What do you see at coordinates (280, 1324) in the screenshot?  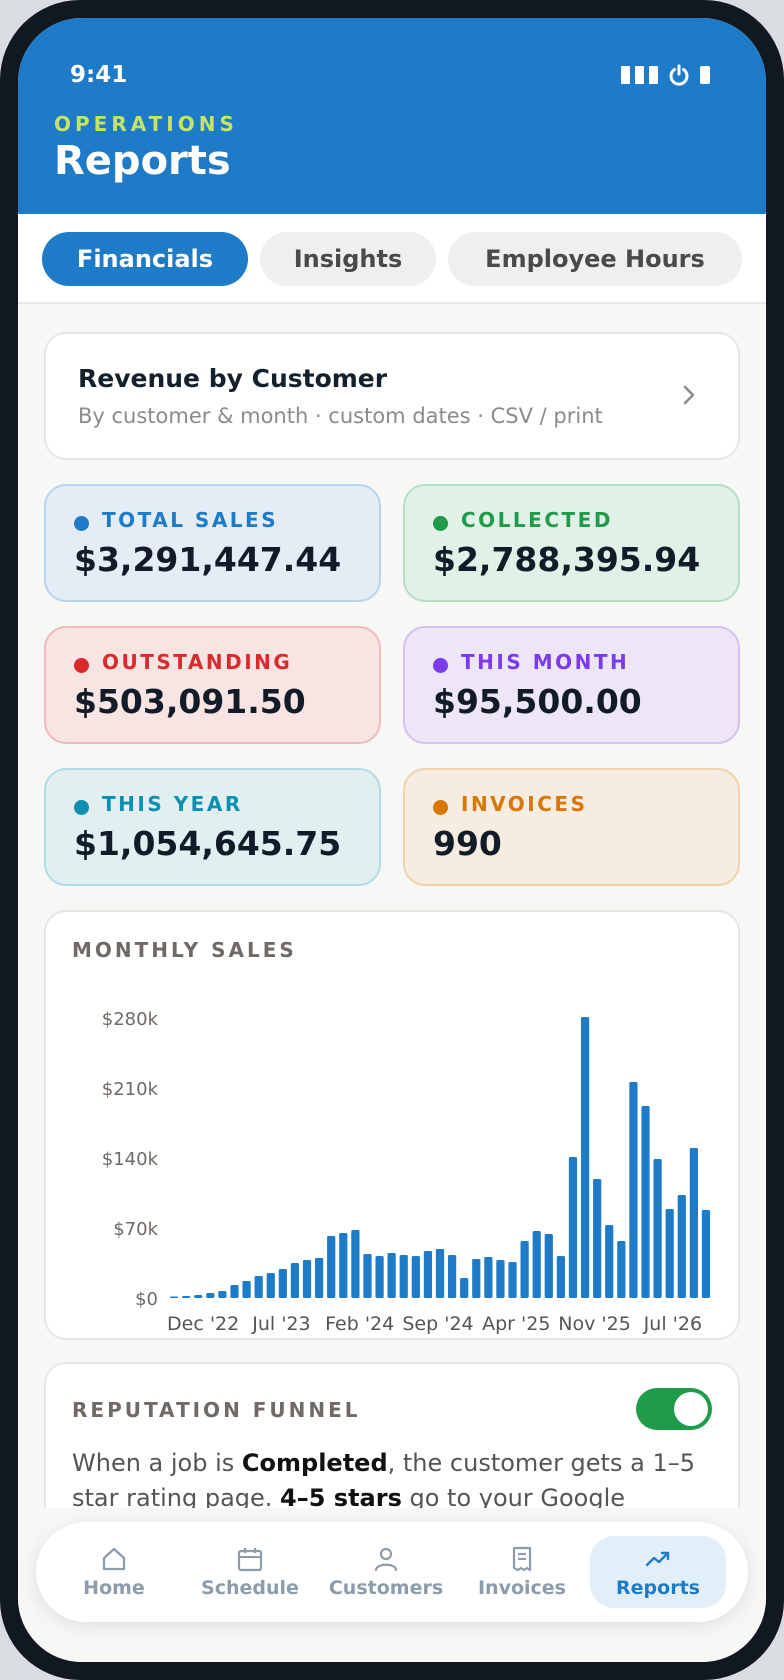 I see `x-tick-label: Jul '23` at bounding box center [280, 1324].